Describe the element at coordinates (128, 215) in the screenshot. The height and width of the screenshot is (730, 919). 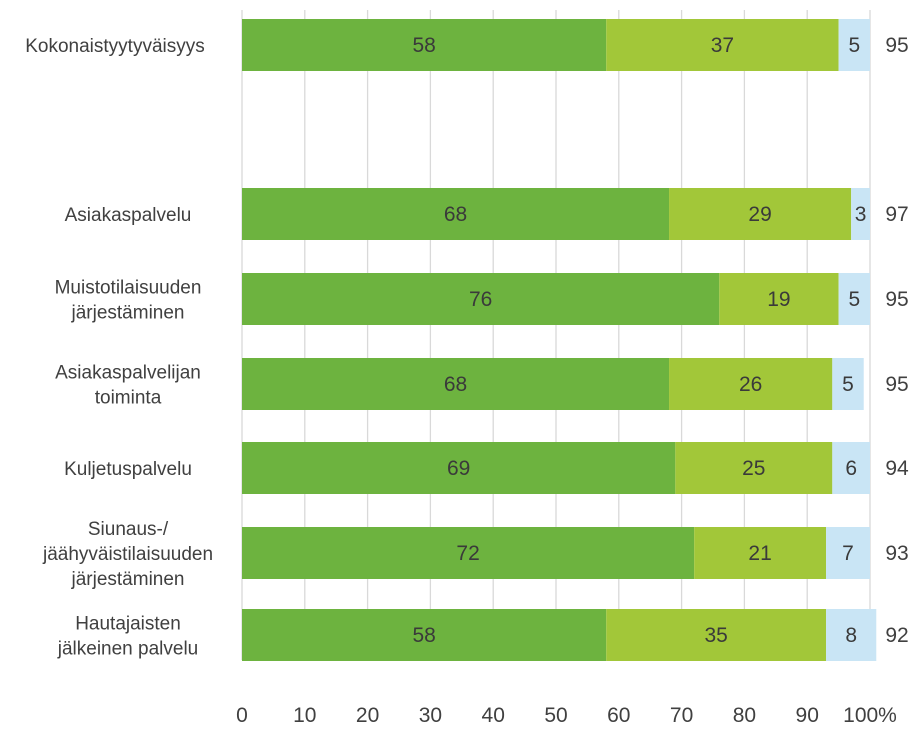
I see `category-label-1: Asiakaspalvelu` at that location.